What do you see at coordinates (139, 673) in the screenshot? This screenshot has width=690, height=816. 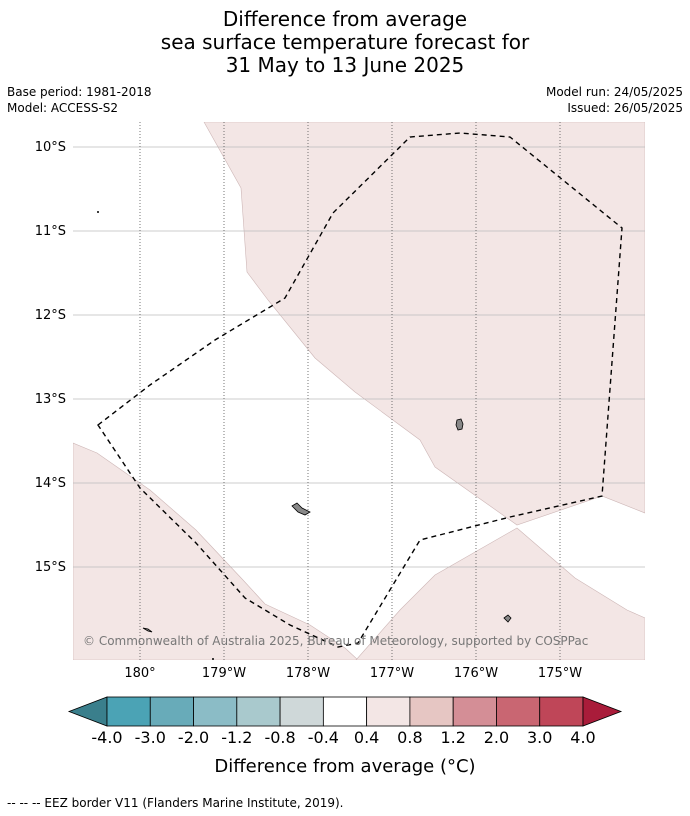 I see `lon-label: 180°` at bounding box center [139, 673].